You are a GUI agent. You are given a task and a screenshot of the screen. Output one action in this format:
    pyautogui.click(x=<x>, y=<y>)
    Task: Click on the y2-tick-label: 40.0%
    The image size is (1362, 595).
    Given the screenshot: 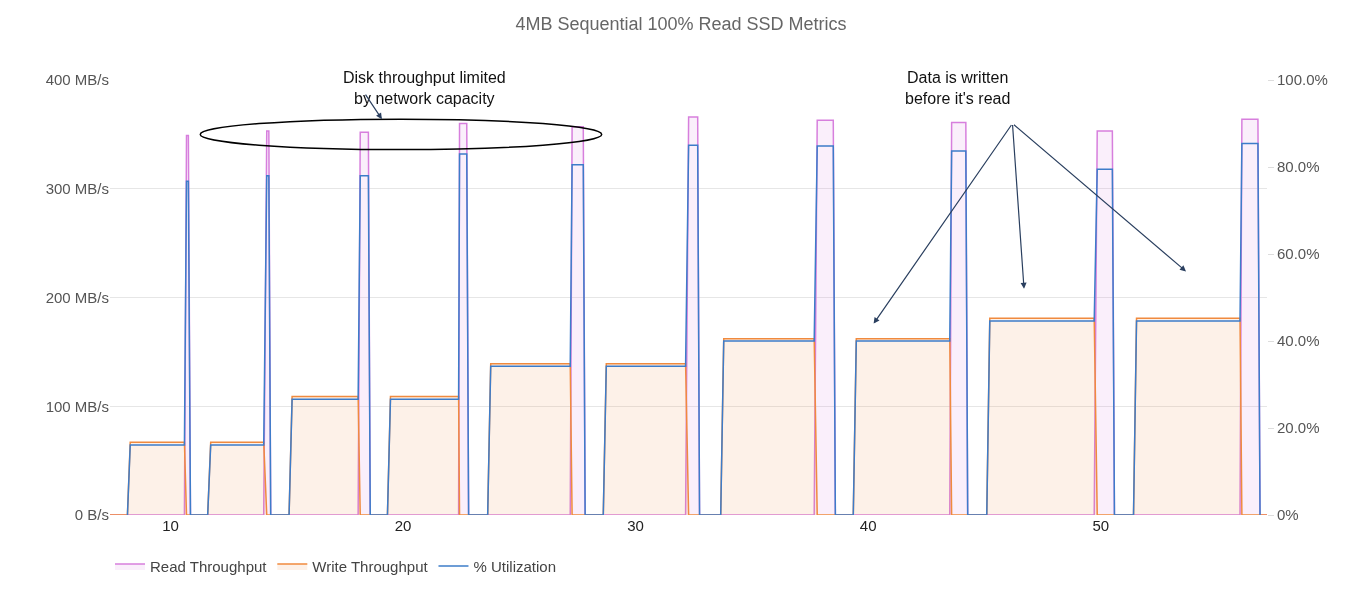 What is the action you would take?
    pyautogui.click(x=1298, y=341)
    